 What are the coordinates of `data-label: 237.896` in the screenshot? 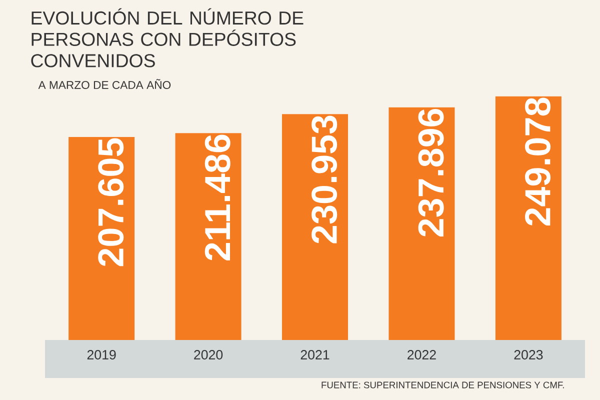 It's located at (431, 172).